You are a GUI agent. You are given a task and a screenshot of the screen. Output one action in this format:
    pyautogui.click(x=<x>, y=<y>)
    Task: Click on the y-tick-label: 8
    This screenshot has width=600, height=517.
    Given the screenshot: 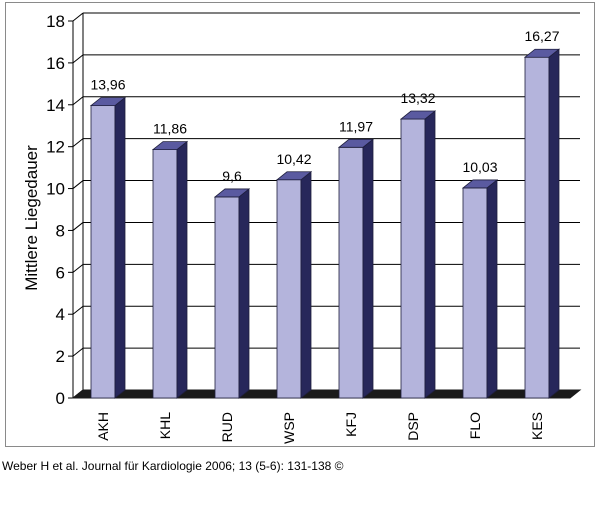 What is the action you would take?
    pyautogui.click(x=60, y=230)
    